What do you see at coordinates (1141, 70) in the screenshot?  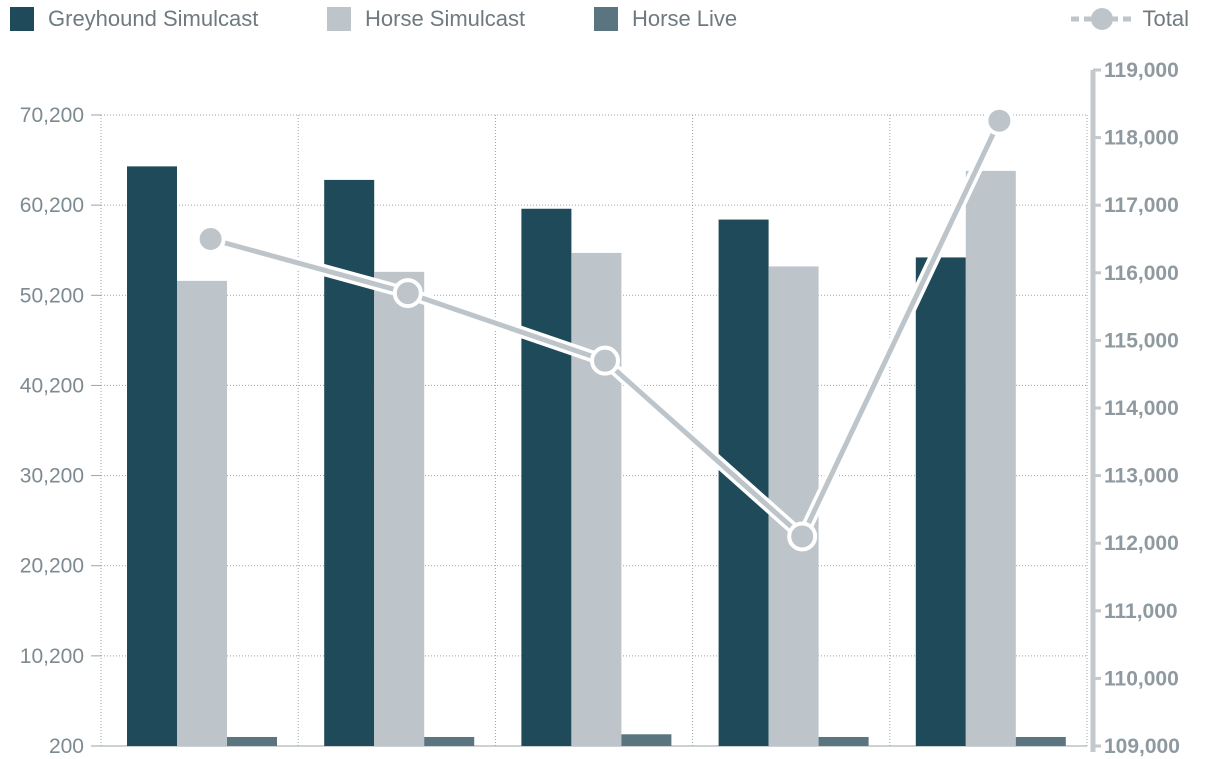 I see `y-tick-label-right: 119,000` at bounding box center [1141, 70].